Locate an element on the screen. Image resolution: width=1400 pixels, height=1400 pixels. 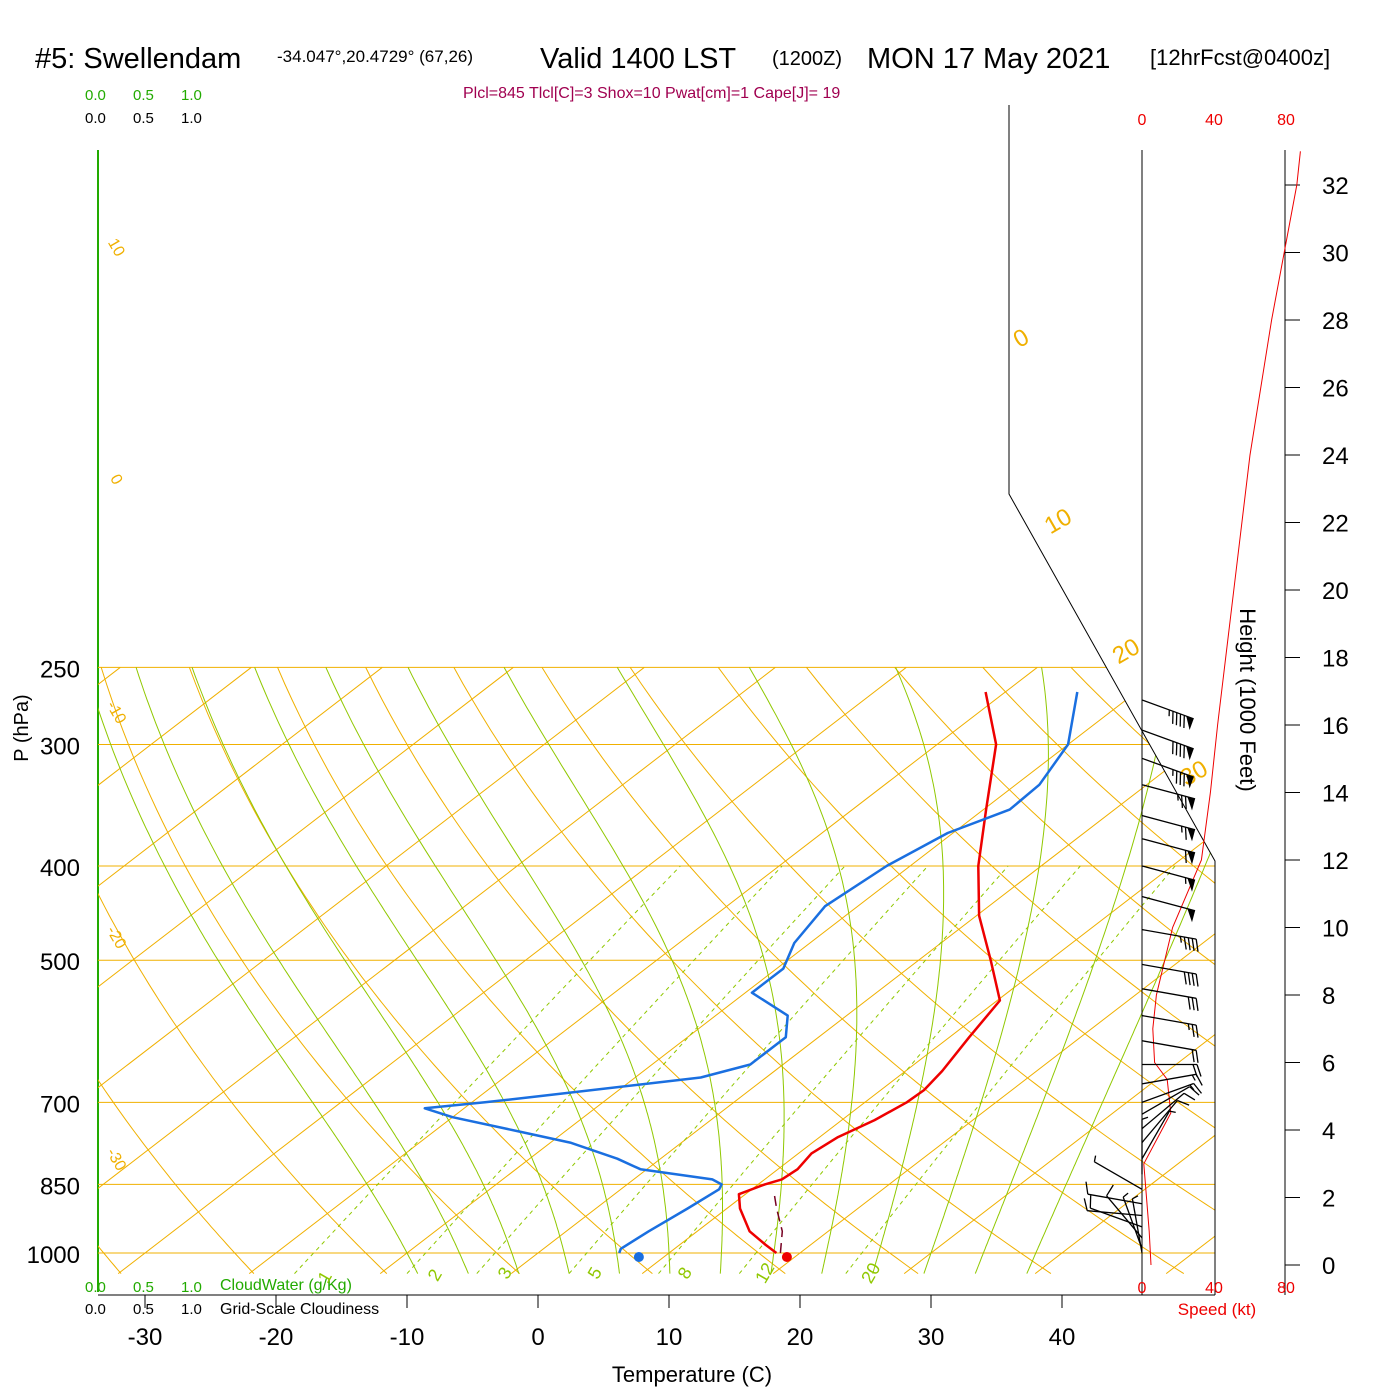
zulu-time: (1200Z) is located at coordinates (807, 59).